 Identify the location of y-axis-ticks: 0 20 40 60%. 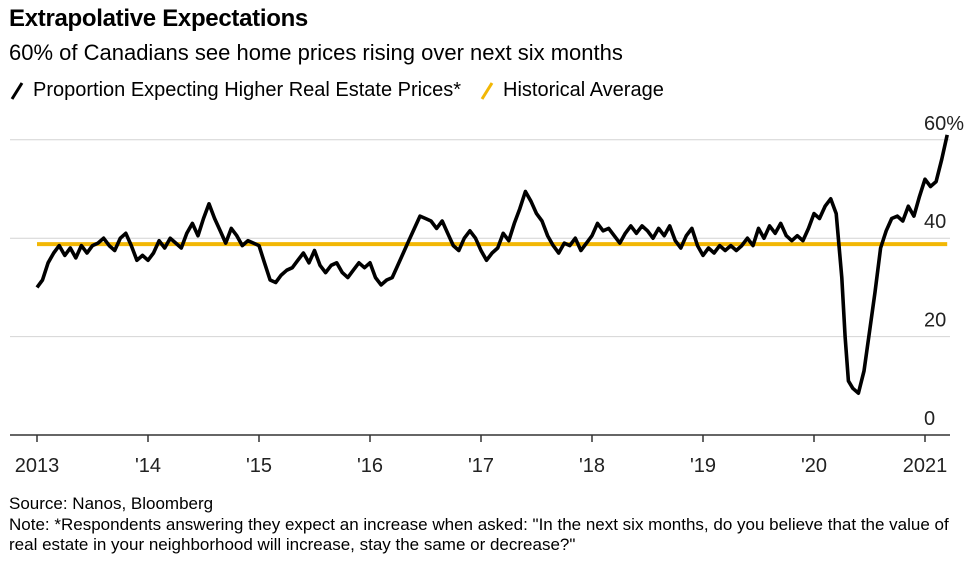
(944, 271).